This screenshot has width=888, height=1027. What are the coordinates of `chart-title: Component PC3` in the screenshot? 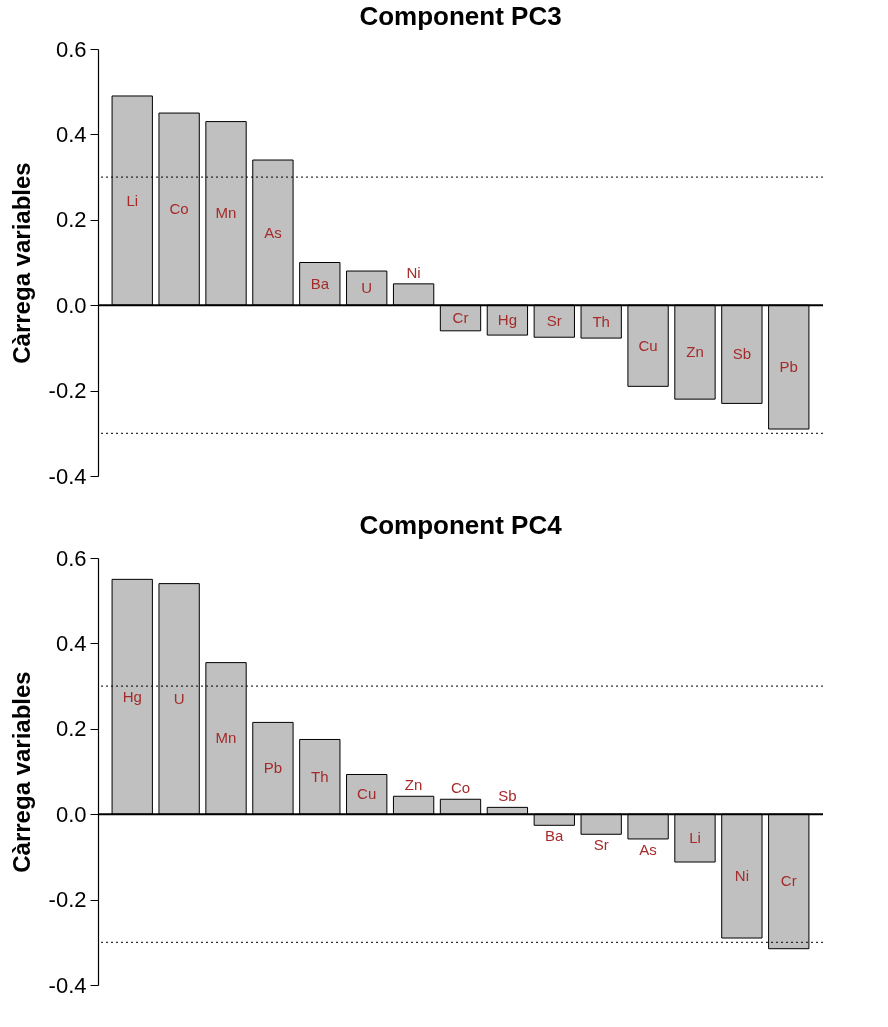 It's located at (460, 16).